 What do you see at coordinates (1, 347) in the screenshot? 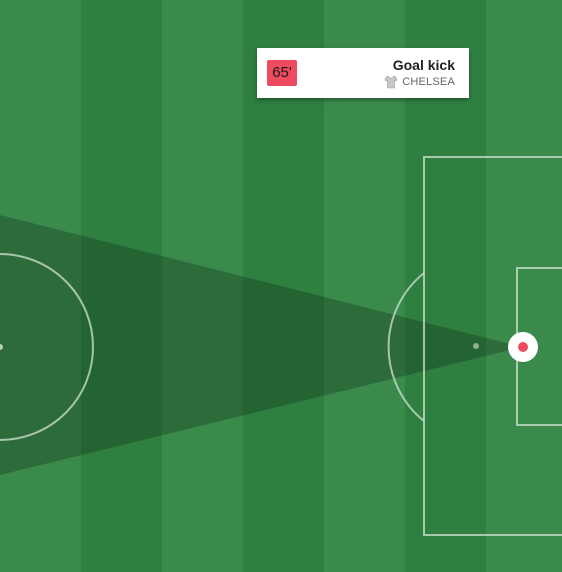
I see `center-spot` at bounding box center [1, 347].